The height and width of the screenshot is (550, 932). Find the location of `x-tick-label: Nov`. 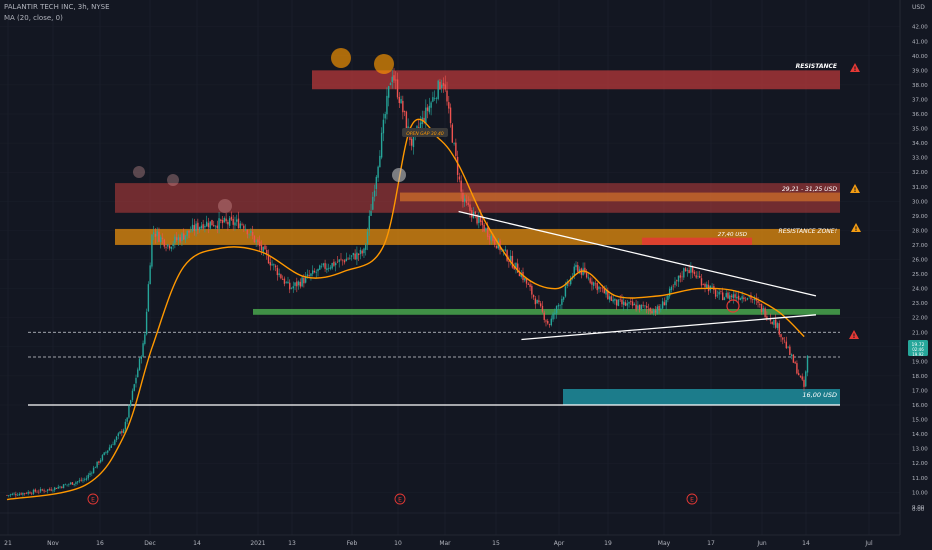

x-tick-label: Nov is located at coordinates (53, 543).